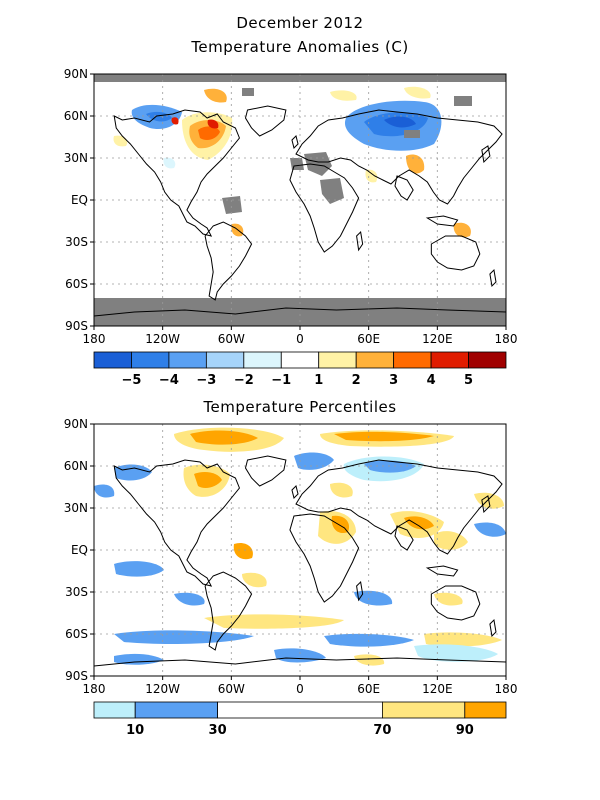  Describe the element at coordinates (135, 730) in the screenshot. I see `percentile-legend-label: 10` at that location.